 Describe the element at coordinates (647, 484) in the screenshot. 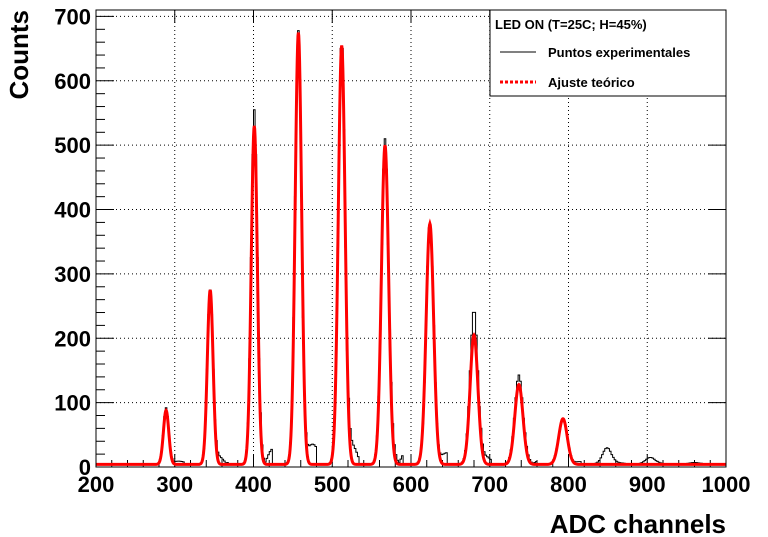

I see `x-tick-label: 900` at that location.